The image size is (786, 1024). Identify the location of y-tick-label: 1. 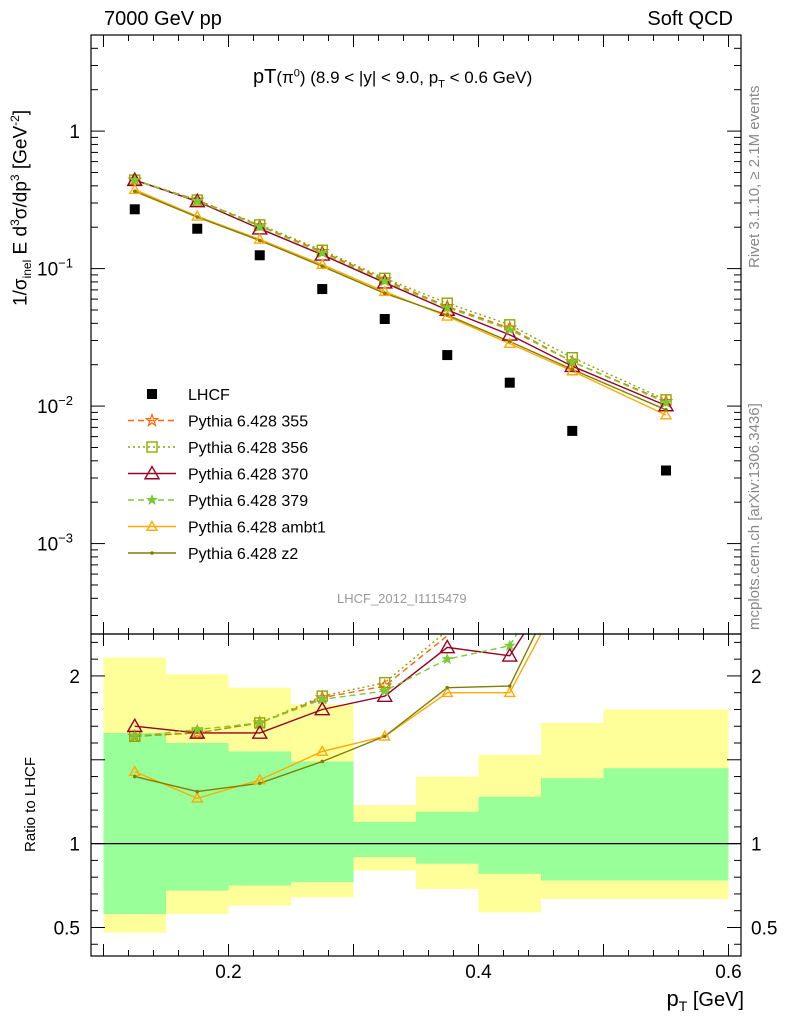
(74, 132).